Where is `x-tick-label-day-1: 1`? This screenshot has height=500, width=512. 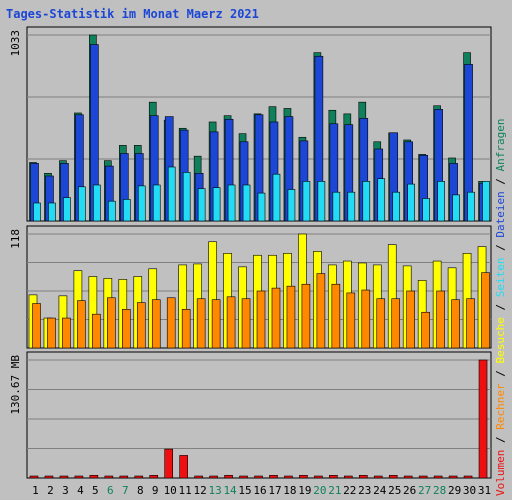
x-tick-label-day-1: 1 is located at coordinates (35, 490).